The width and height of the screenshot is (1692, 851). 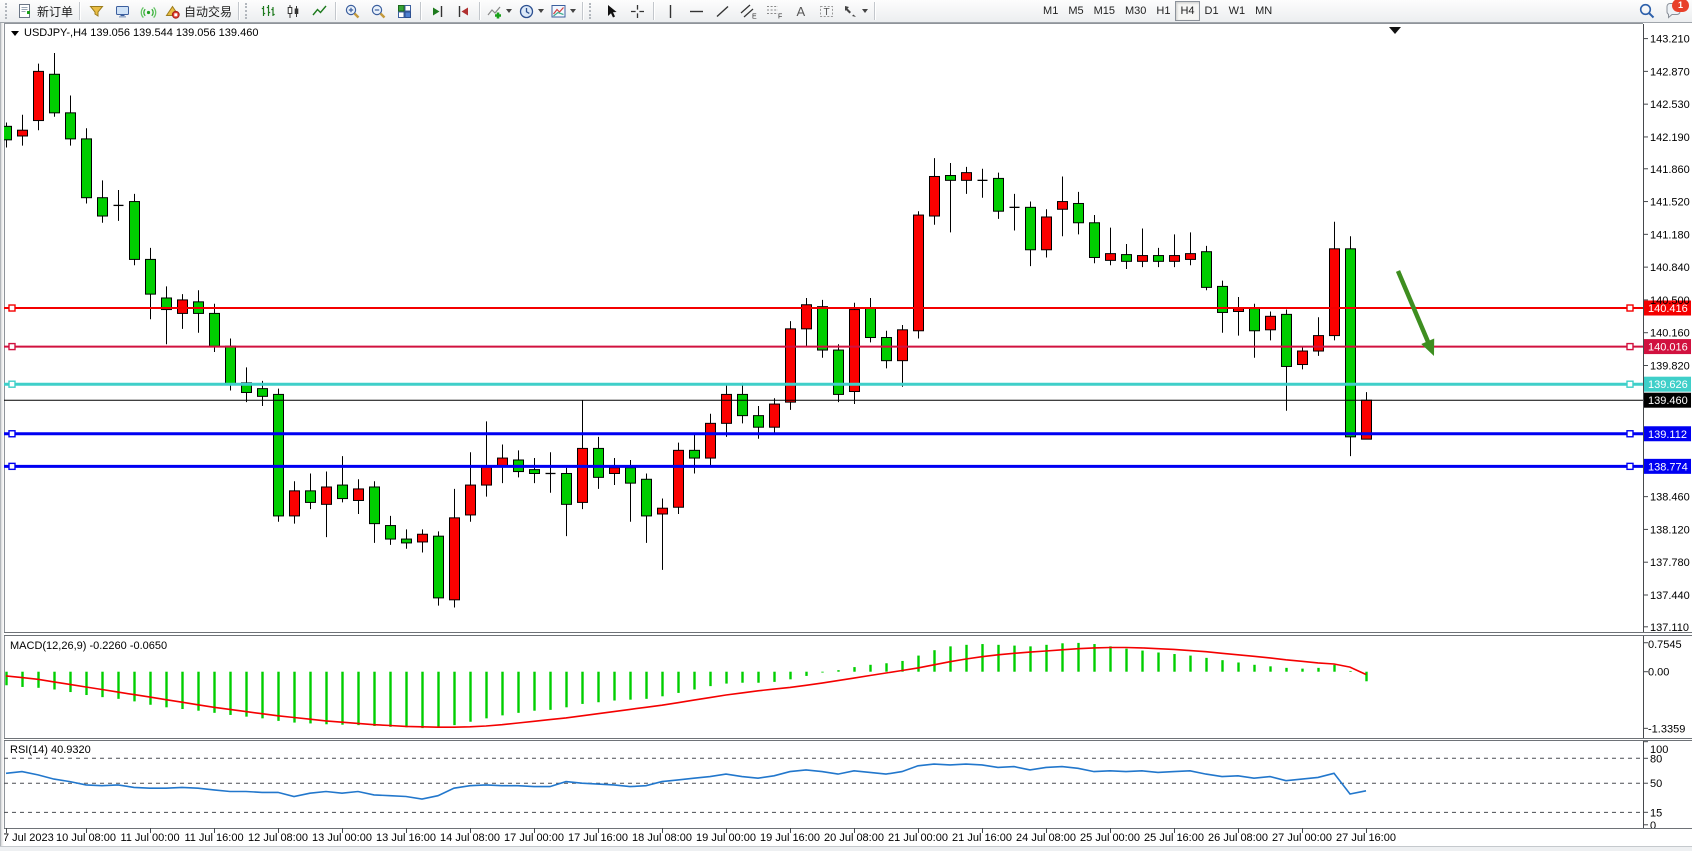 I want to click on price-tick-label: 140.840, so click(x=1670, y=268).